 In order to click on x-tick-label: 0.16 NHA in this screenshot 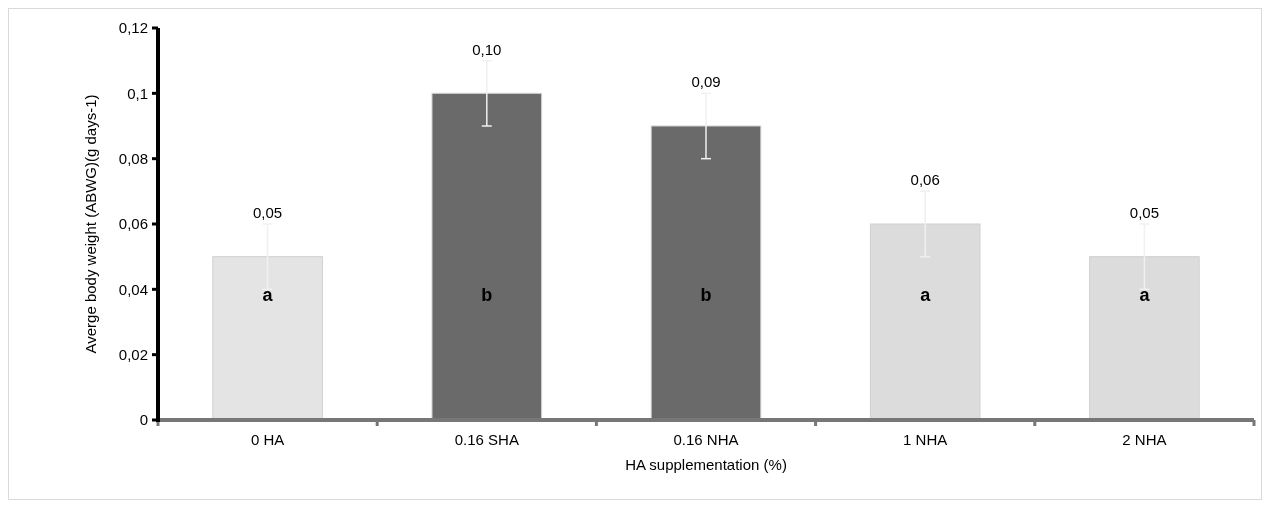, I will do `click(706, 439)`.